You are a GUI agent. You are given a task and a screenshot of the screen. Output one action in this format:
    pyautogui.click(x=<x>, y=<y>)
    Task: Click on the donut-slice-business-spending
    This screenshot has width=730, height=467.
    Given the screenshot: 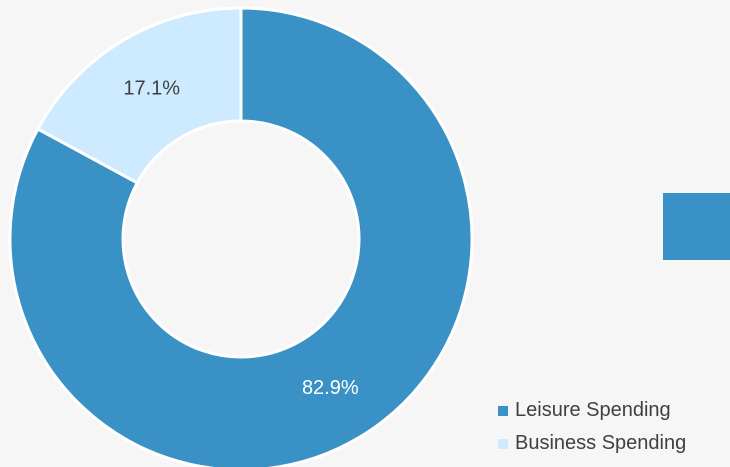 What is the action you would take?
    pyautogui.click(x=139, y=95)
    